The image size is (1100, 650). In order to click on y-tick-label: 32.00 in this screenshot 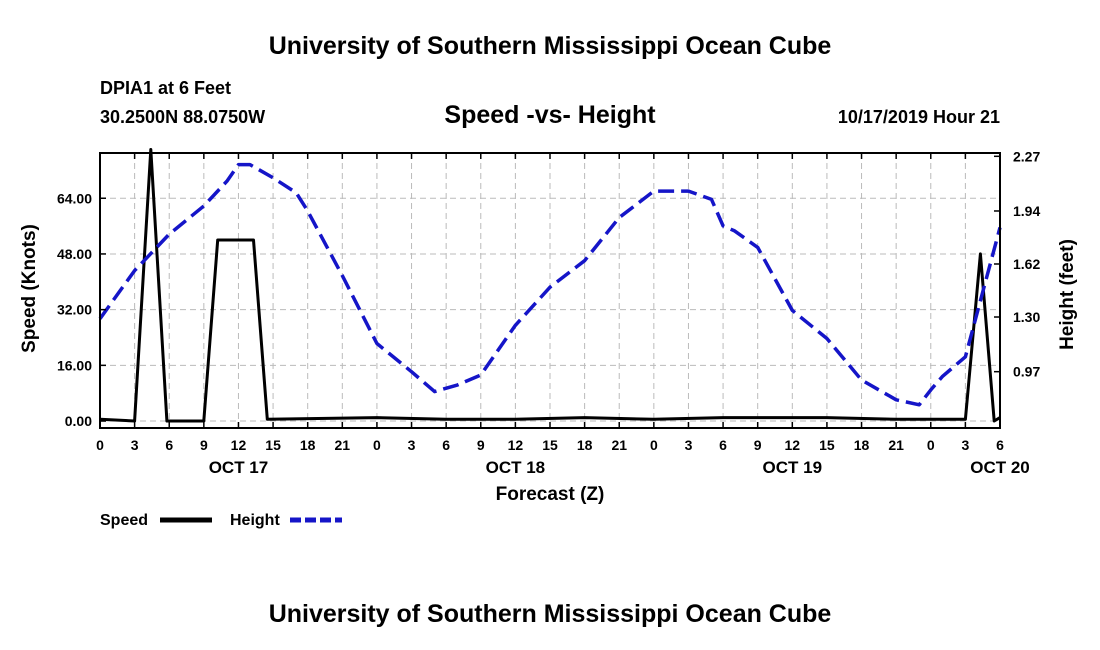, I will do `click(74, 310)`.